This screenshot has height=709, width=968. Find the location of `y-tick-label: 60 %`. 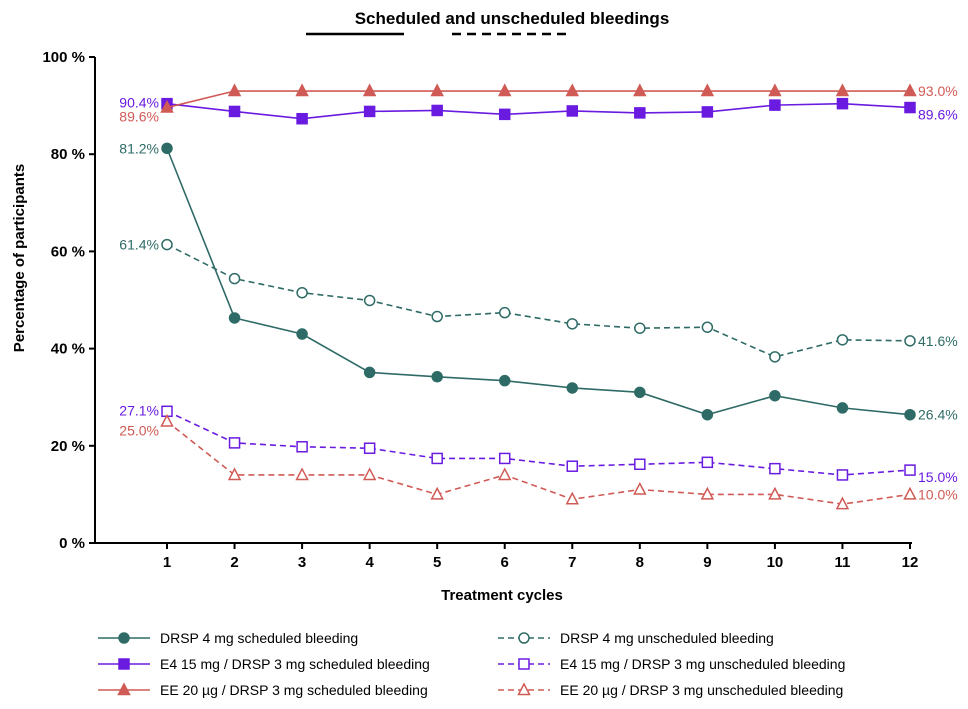

y-tick-label: 60 % is located at coordinates (68, 251).